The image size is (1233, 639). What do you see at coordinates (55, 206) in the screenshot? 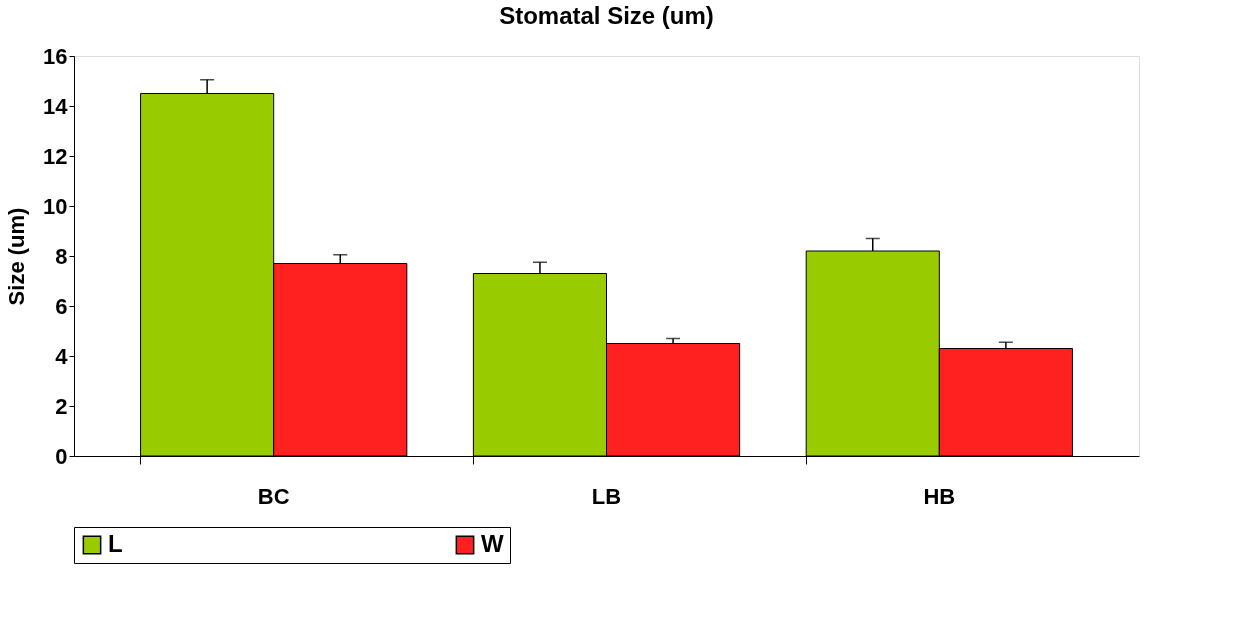
I see `y-tick-label: 10` at bounding box center [55, 206].